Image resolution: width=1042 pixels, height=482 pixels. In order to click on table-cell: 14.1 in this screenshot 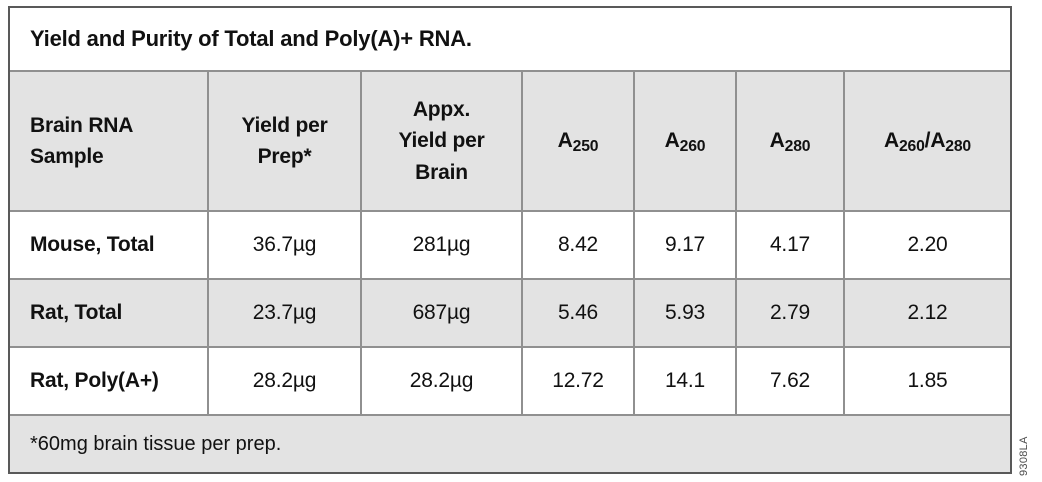, I will do `click(684, 381)`.